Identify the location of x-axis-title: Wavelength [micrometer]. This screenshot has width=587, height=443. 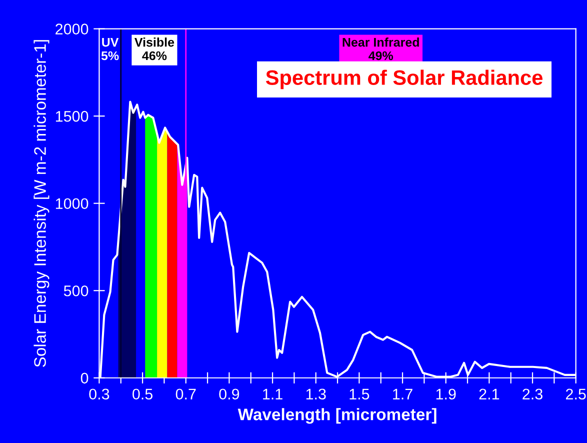
(337, 416).